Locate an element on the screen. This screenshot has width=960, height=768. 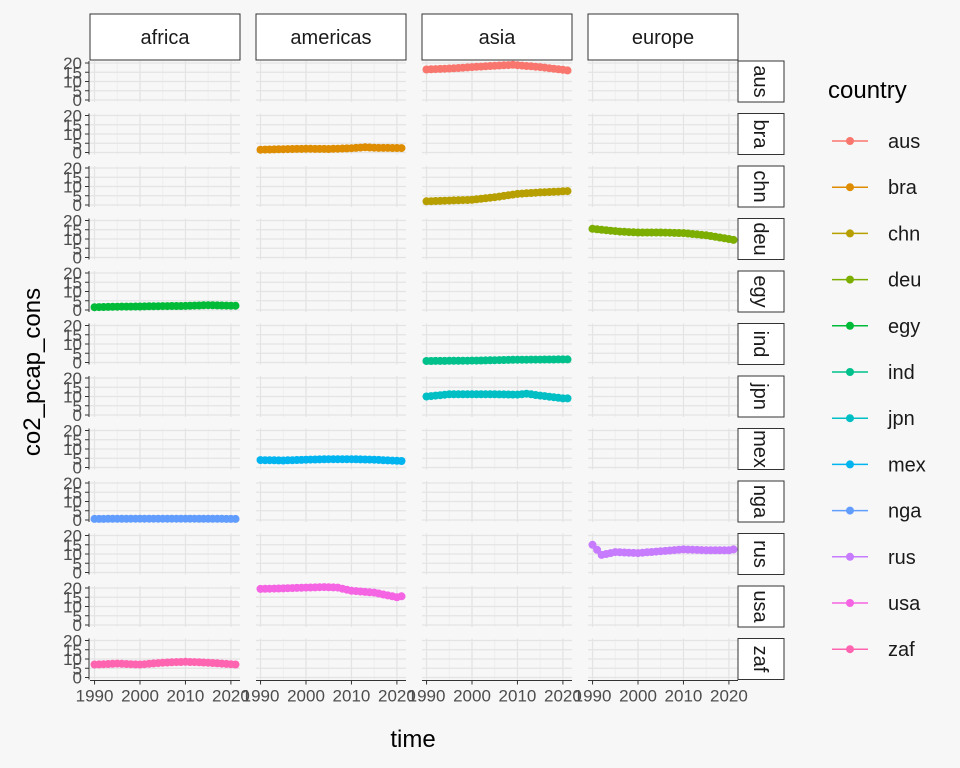
facet-strip-label: ind is located at coordinates (760, 344).